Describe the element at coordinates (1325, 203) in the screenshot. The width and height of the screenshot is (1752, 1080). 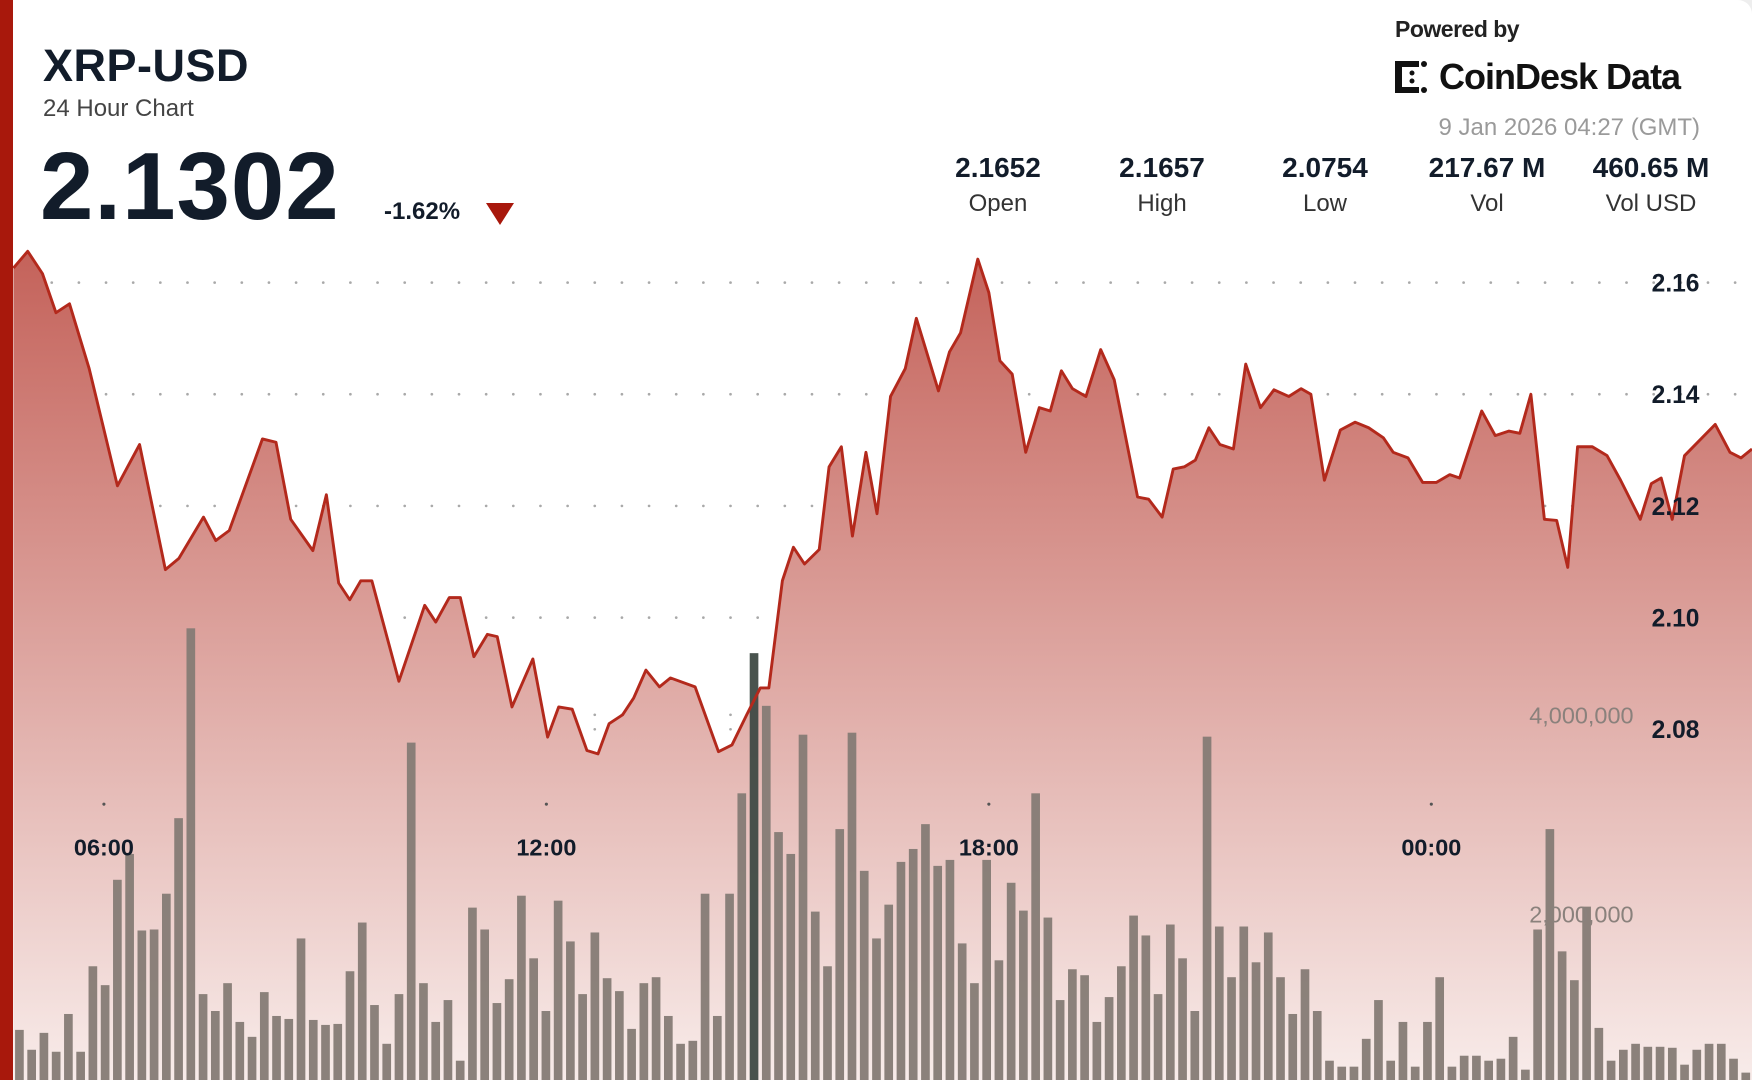
I see `stat-label: Low` at that location.